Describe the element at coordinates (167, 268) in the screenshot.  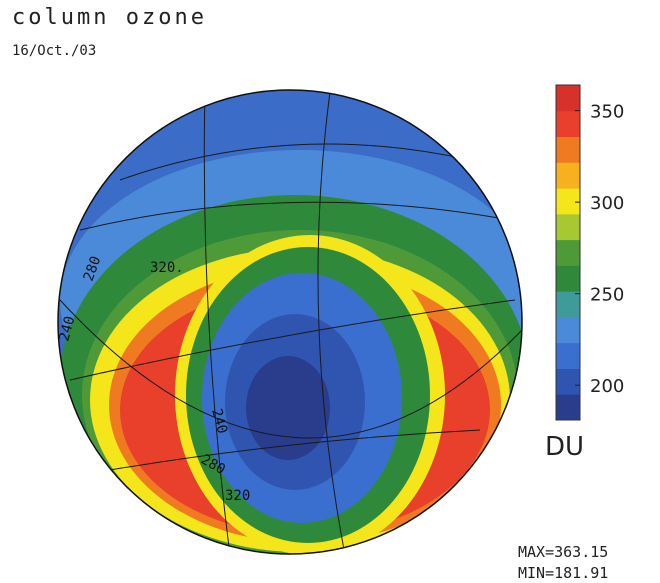
I see `contour-label: 320.` at that location.